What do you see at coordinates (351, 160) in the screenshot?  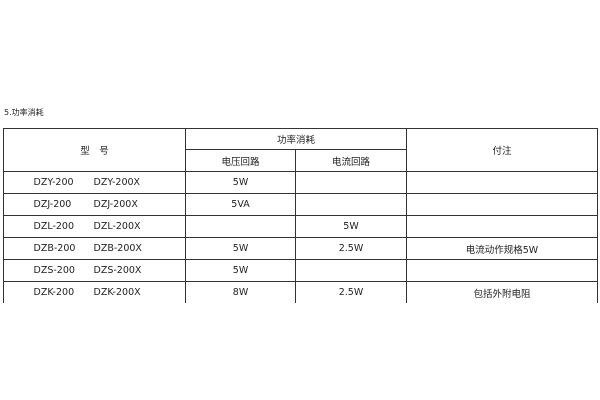 I see `header-current: 电流回路` at bounding box center [351, 160].